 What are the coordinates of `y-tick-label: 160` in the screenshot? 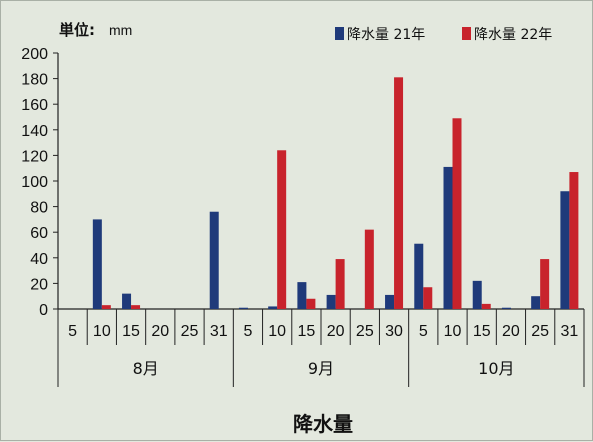 It's located at (34, 105).